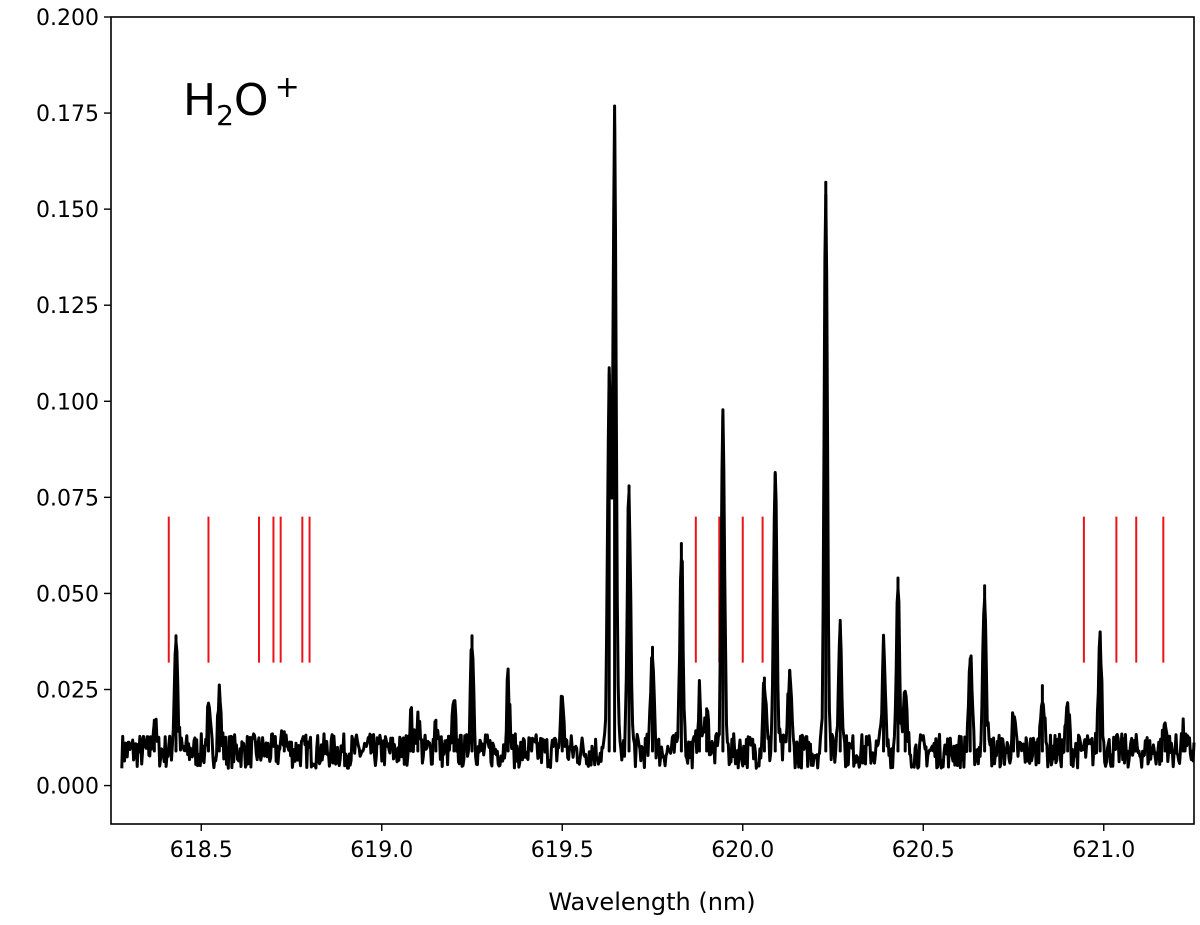 The height and width of the screenshot is (925, 1200). Describe the element at coordinates (651, 902) in the screenshot. I see `x-axis-title: Wavelength (nm)` at that location.